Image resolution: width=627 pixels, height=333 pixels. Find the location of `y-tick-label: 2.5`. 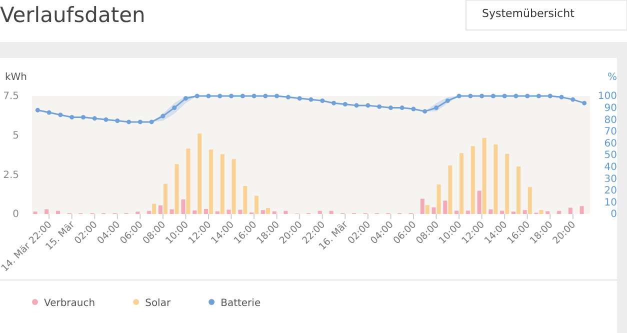

y-tick-label: 2.5 is located at coordinates (11, 175).